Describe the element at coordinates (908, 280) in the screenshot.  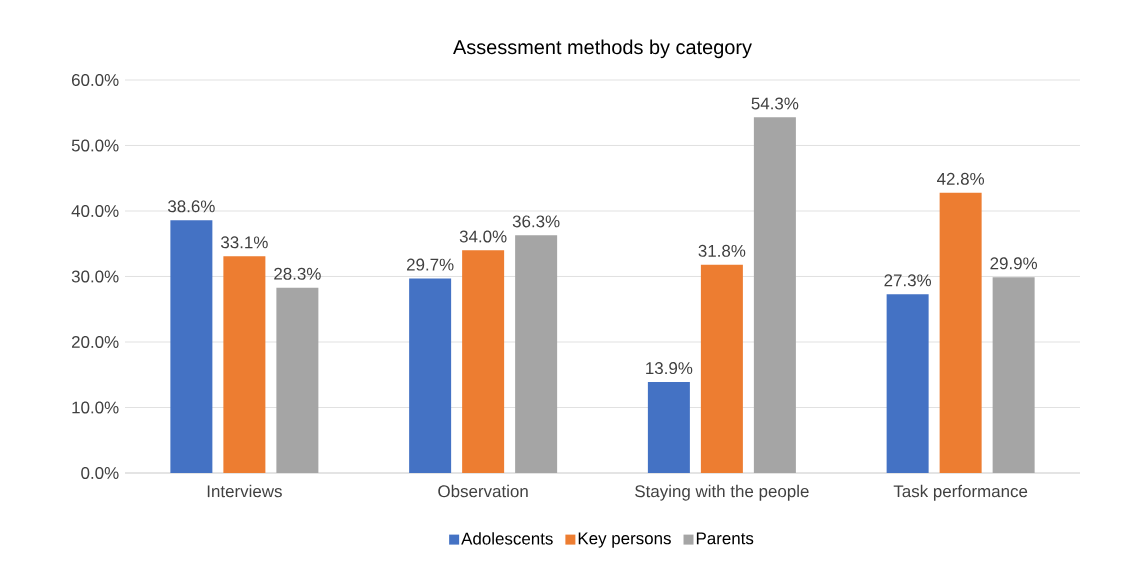
I see `data-label: 27.3%` at that location.